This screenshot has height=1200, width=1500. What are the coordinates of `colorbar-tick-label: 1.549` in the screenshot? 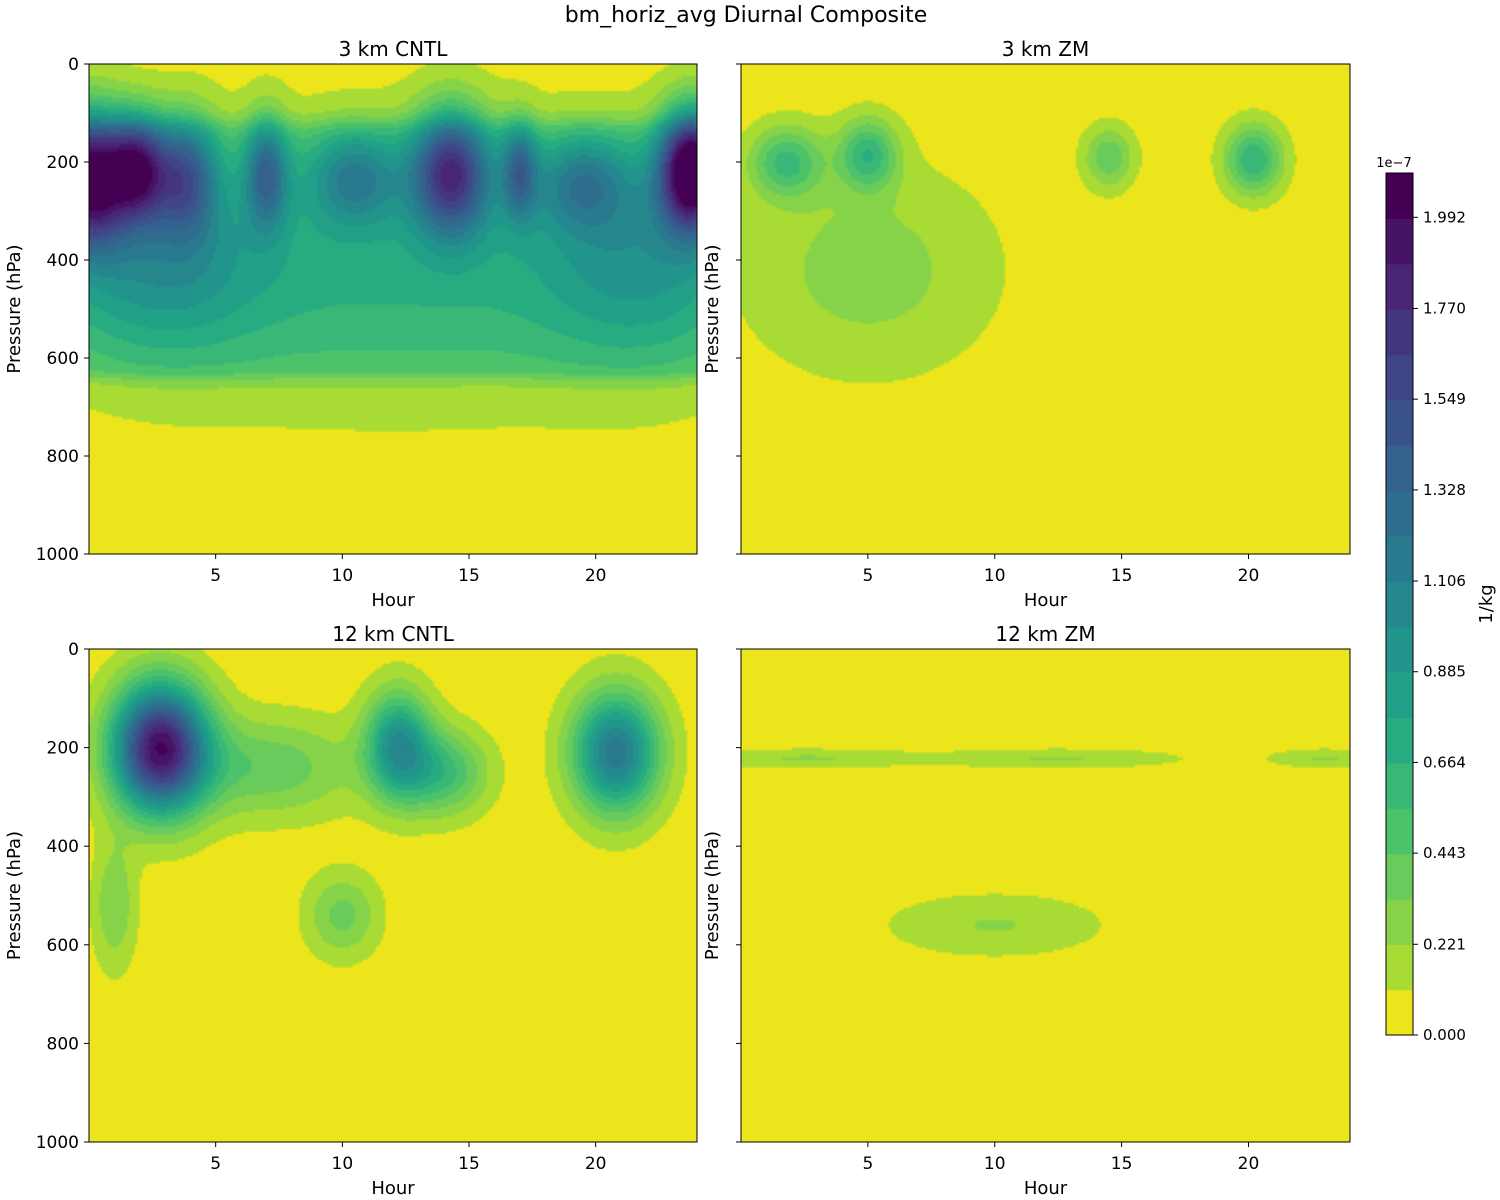 It's located at (1444, 399).